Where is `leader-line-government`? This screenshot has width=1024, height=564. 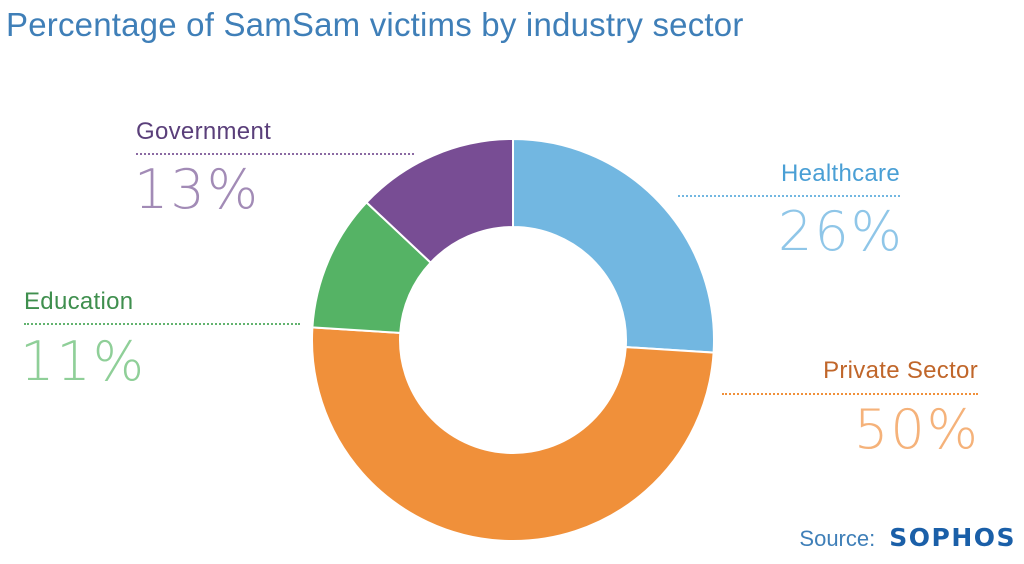 leader-line-government is located at coordinates (275, 154).